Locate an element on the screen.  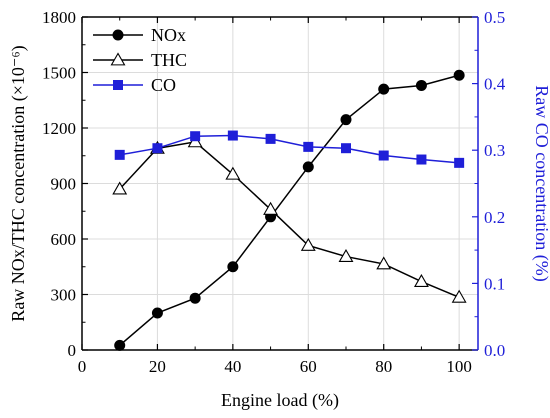
legend-label: THC is located at coordinates (169, 60).